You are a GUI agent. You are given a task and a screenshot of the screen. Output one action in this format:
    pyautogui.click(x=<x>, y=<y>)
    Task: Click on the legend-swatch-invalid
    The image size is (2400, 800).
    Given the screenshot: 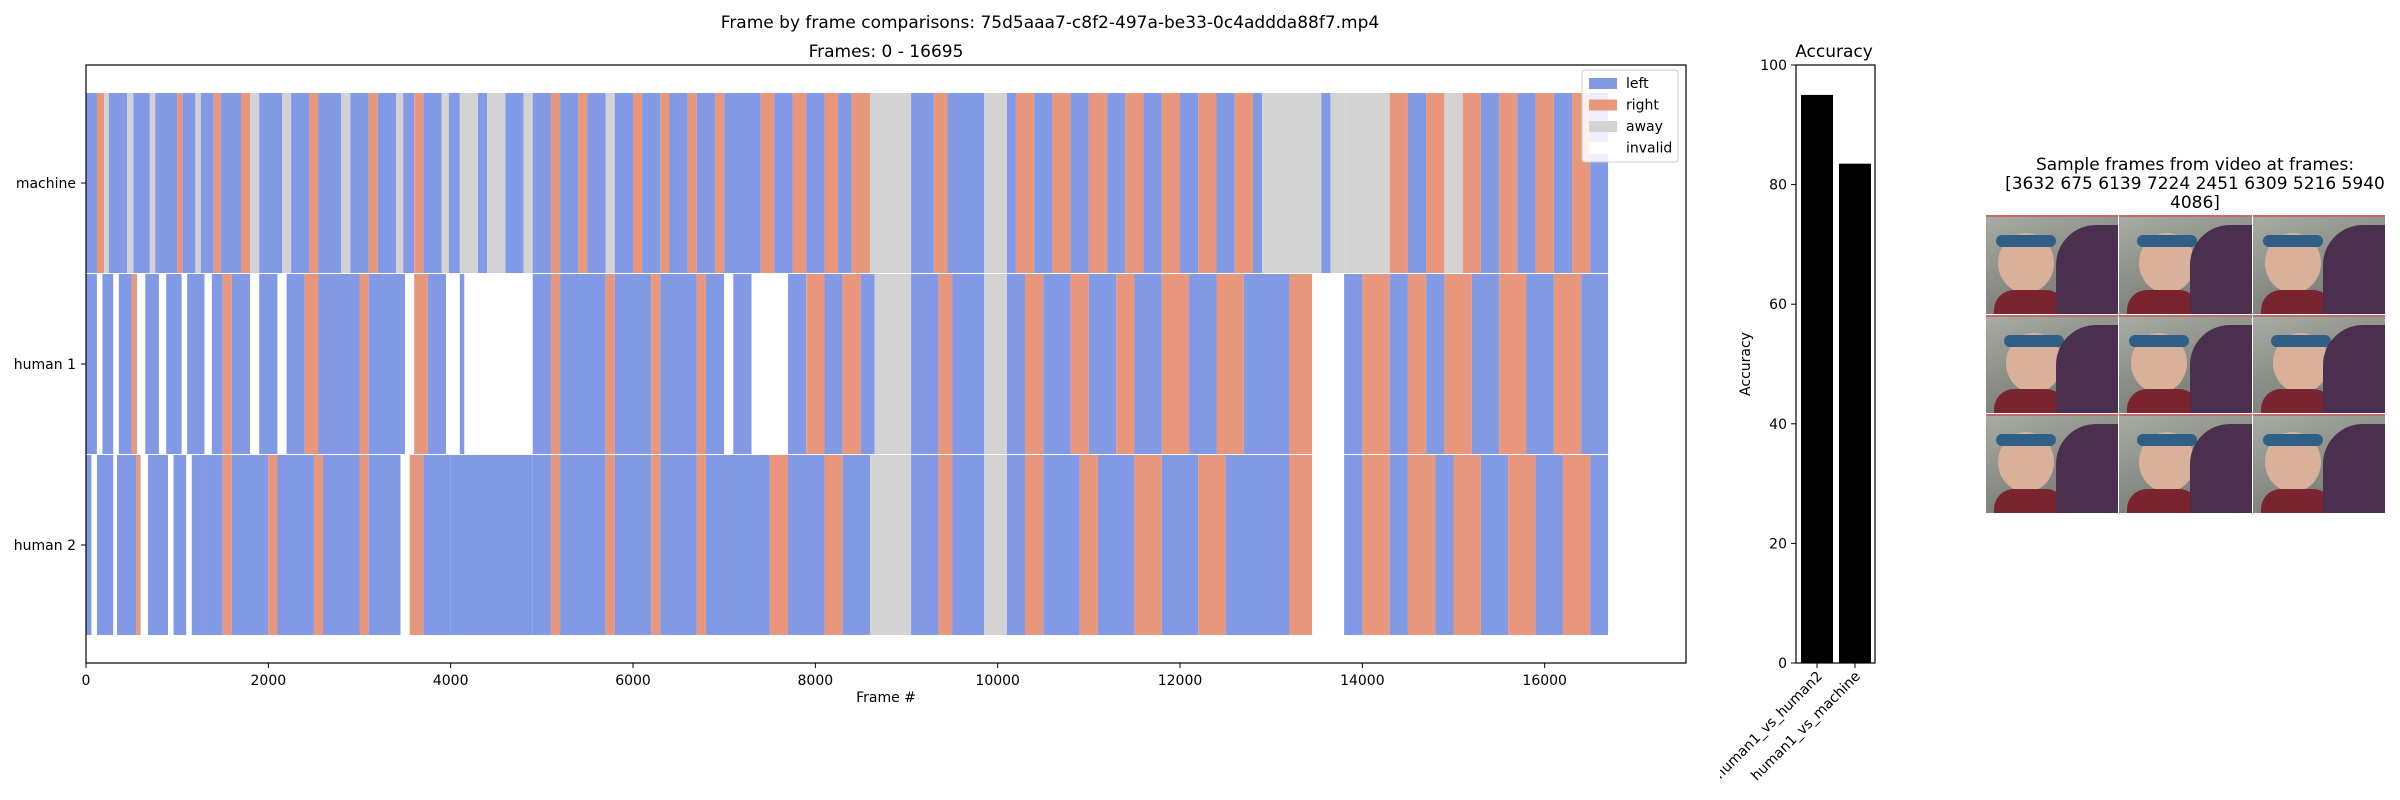 What is the action you would take?
    pyautogui.click(x=1603, y=148)
    